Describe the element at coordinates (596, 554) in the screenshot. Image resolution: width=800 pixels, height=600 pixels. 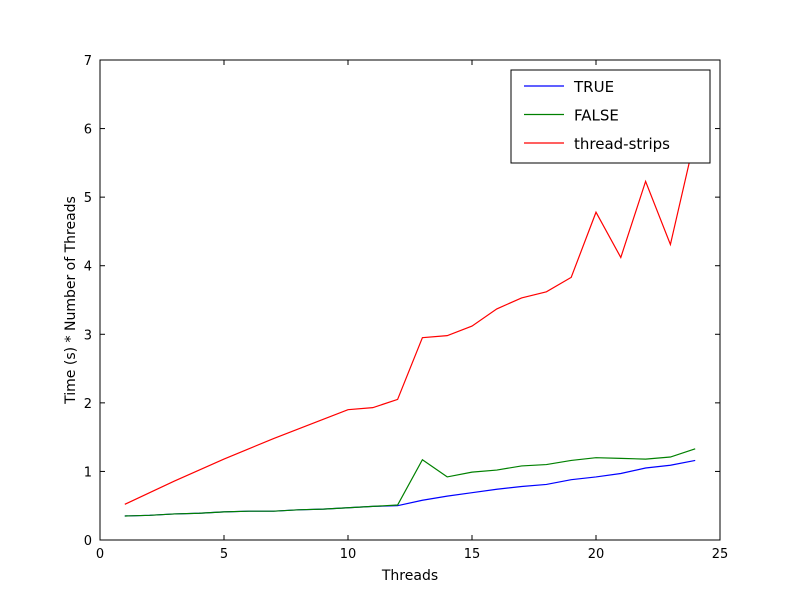
I see `x-tick-label: 20` at that location.